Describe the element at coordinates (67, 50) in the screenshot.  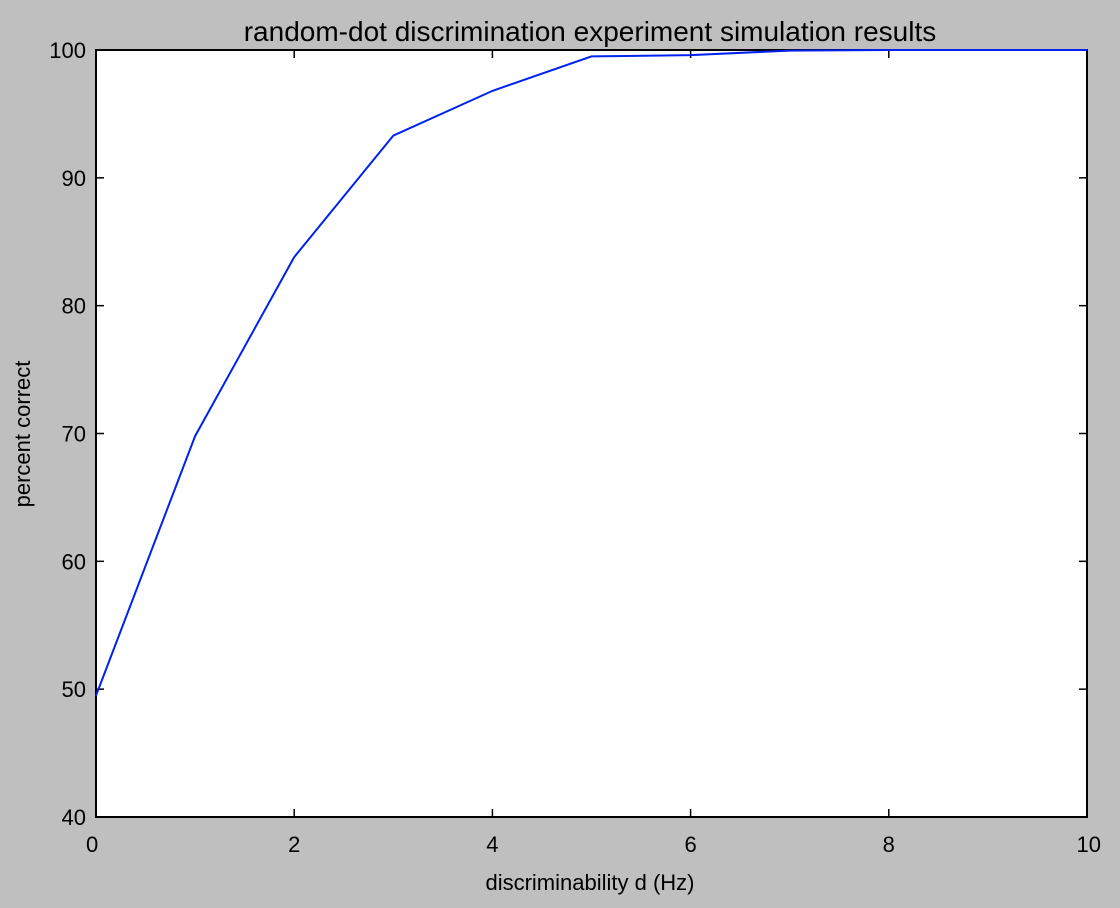
I see `y-tick-label: 100` at that location.